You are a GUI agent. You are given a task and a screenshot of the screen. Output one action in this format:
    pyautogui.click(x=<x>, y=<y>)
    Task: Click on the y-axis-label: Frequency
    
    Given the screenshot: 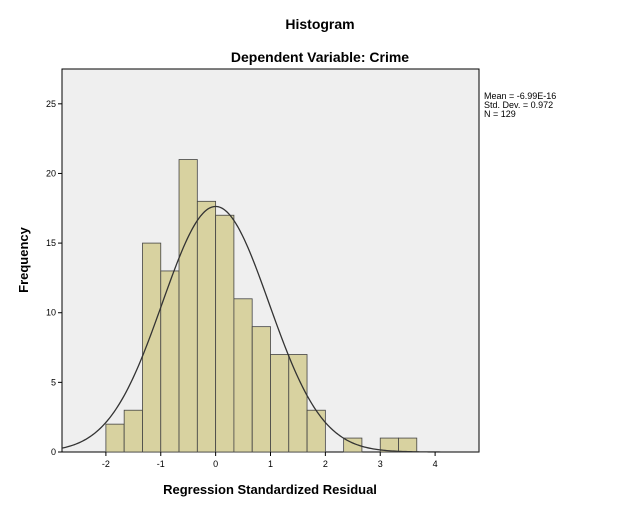 What is the action you would take?
    pyautogui.click(x=23, y=259)
    